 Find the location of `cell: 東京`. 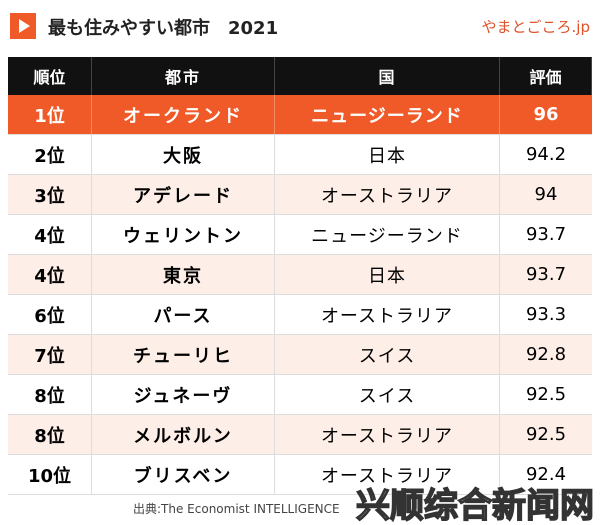

cell: 東京 is located at coordinates (183, 274).